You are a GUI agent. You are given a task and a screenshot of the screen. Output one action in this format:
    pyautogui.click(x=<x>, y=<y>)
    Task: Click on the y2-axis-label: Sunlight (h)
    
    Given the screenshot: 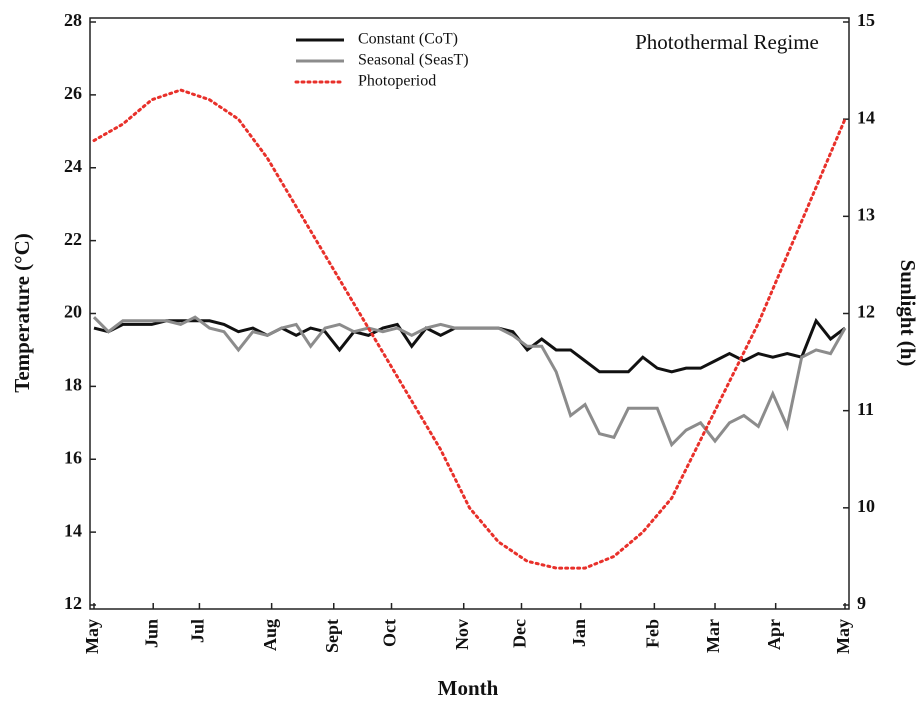 What is the action you would take?
    pyautogui.click(x=908, y=313)
    